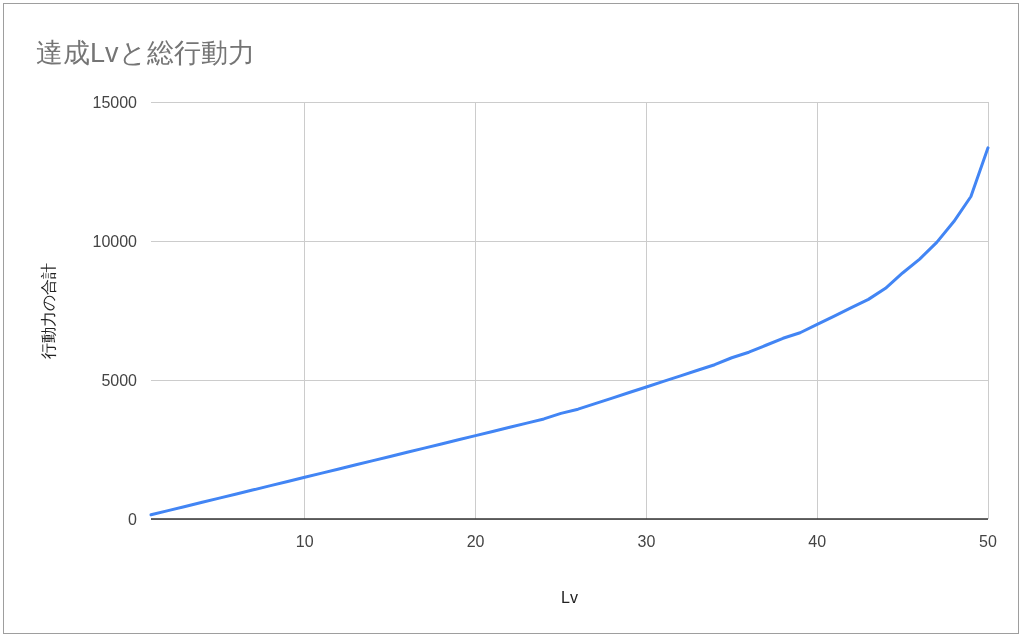  Describe the element at coordinates (145, 52) in the screenshot. I see `chart-title: 達成Lvと総行動力` at that location.